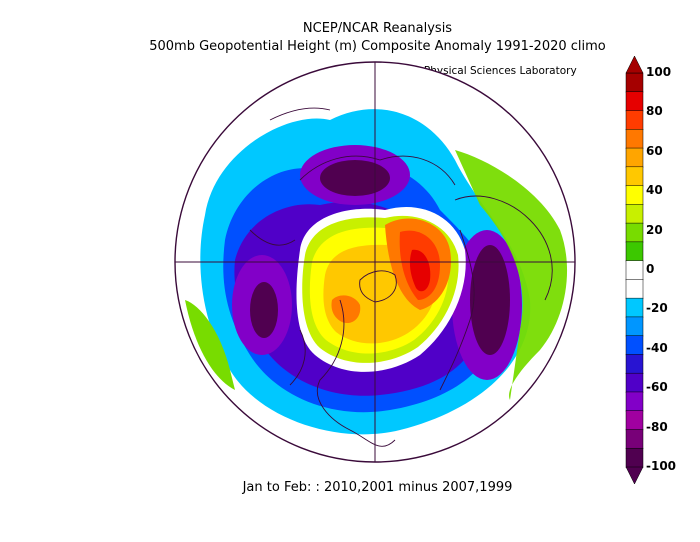 The height and width of the screenshot is (542, 700). Describe the element at coordinates (657, 347) in the screenshot. I see `colorbar-tick-label: -40` at that location.